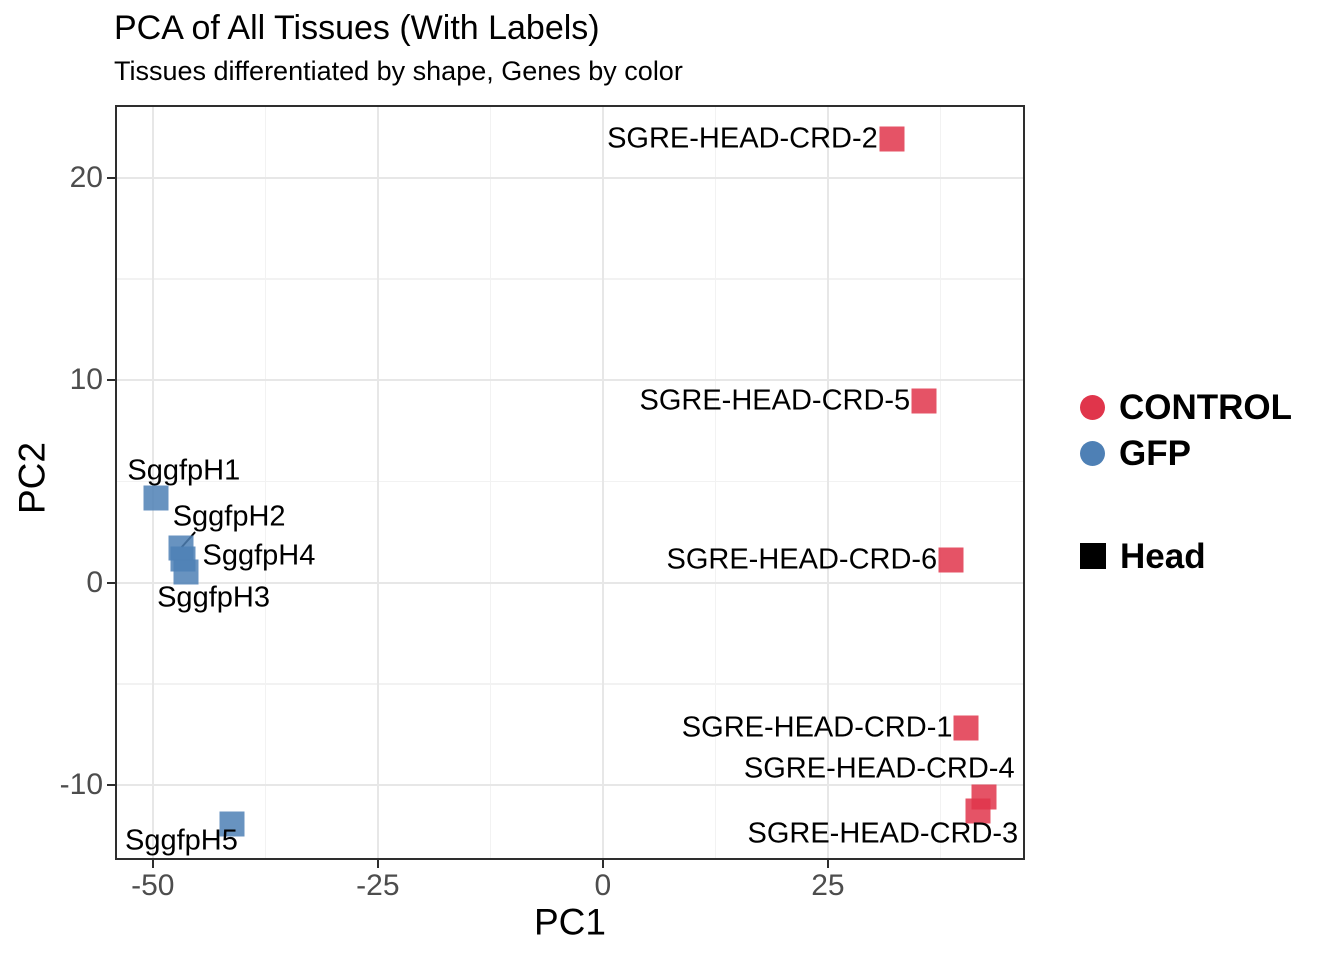 This screenshot has width=1344, height=960. I want to click on y-axis-tick-label: 10, so click(86, 380).